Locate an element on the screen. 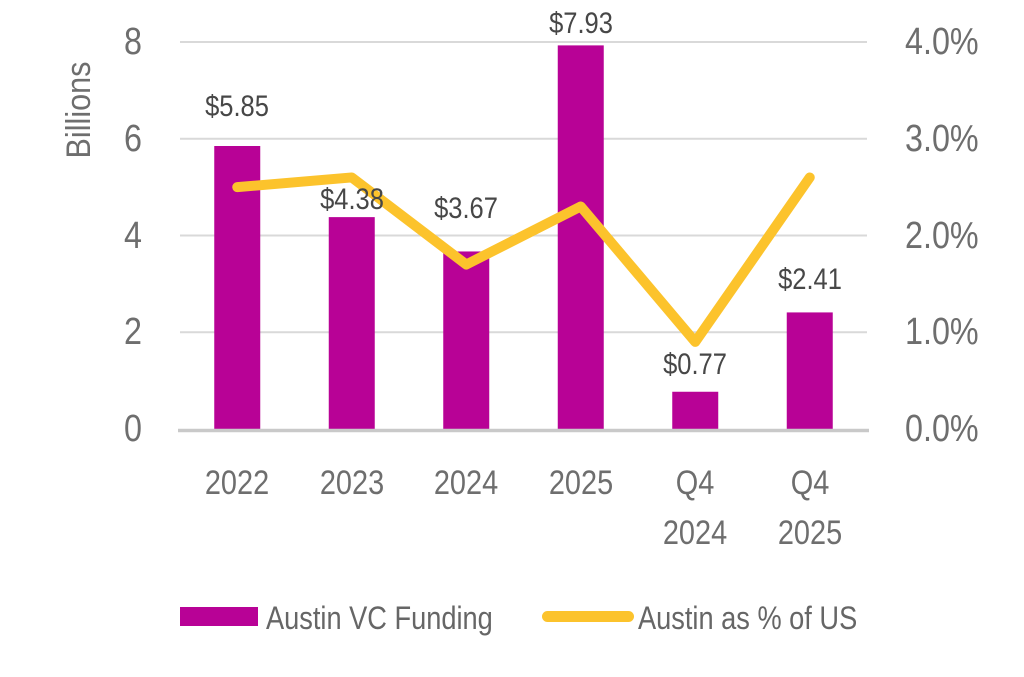 Image resolution: width=1024 pixels, height=677 pixels. bar-value-label: $4.38 is located at coordinates (351, 200).